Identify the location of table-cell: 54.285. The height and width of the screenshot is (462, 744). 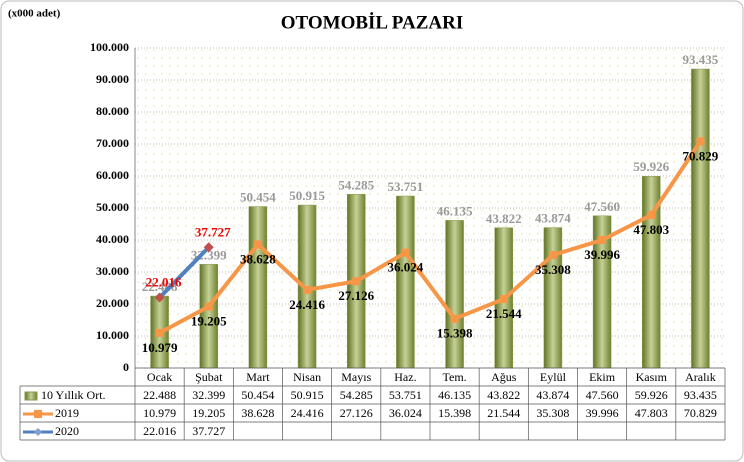
(356, 395).